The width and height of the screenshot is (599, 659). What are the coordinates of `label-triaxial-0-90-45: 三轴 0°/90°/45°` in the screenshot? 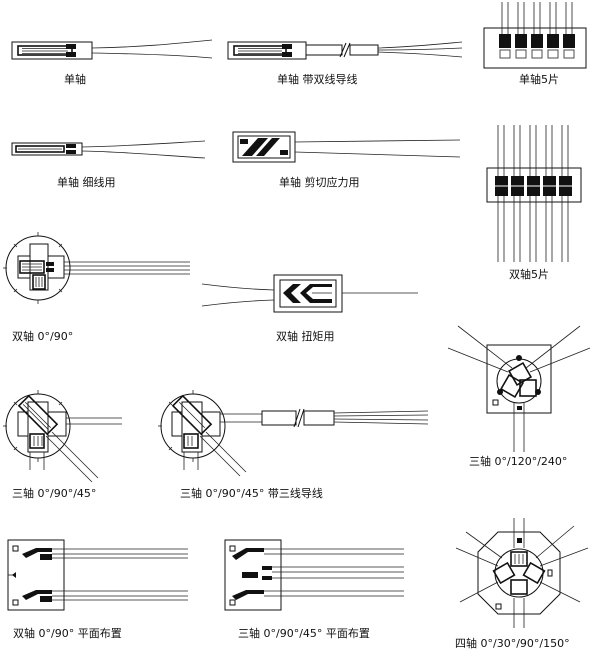 It's located at (54, 493).